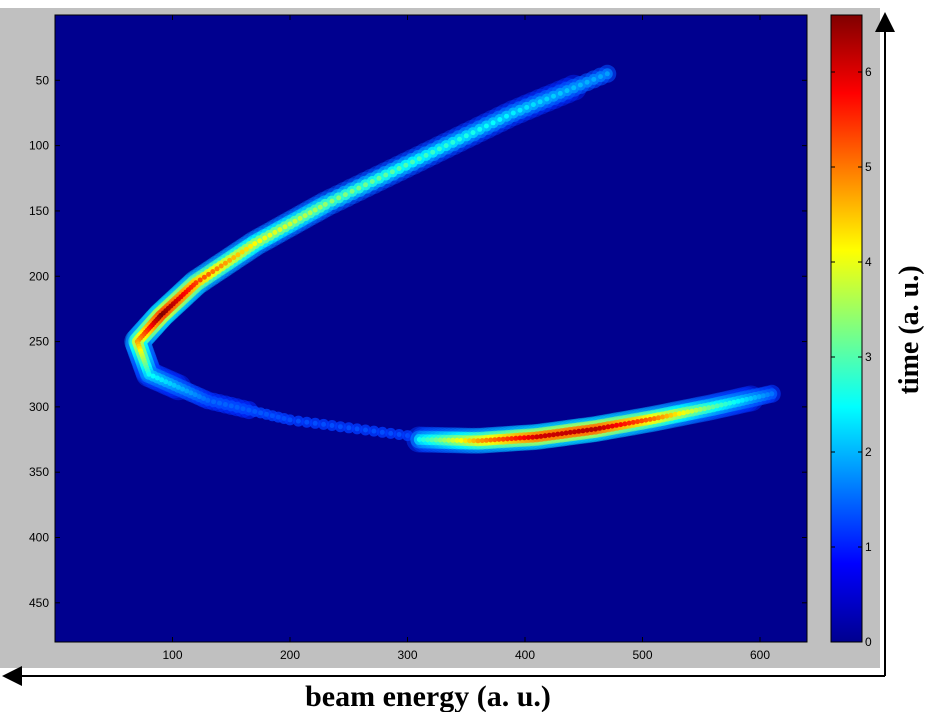 The height and width of the screenshot is (712, 925). I want to click on y-tick-label: 100, so click(39, 146).